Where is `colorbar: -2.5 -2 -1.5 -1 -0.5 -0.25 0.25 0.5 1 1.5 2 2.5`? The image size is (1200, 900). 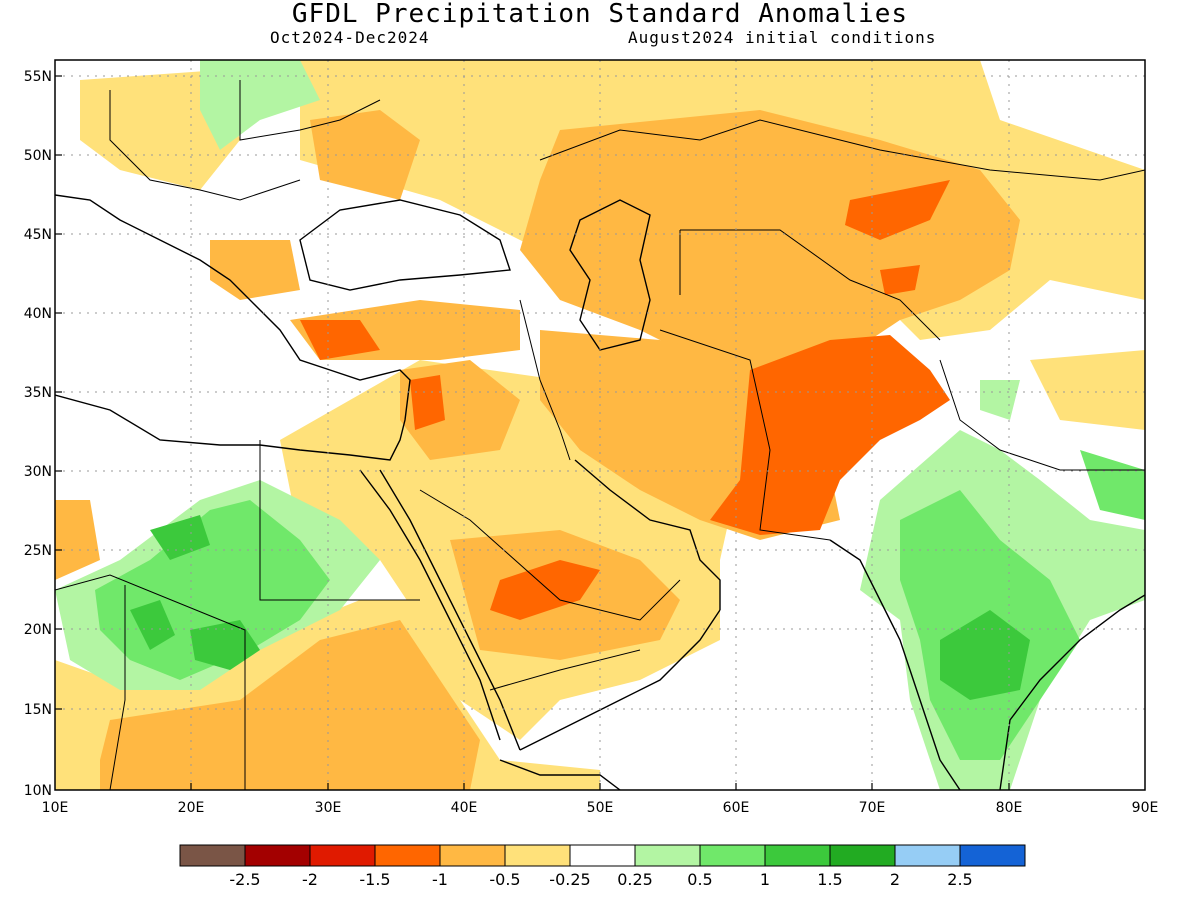 colorbar: -2.5 -2 -1.5 -1 -0.5 -0.25 0.25 0.5 1 1.5 2 2.5 is located at coordinates (602, 866).